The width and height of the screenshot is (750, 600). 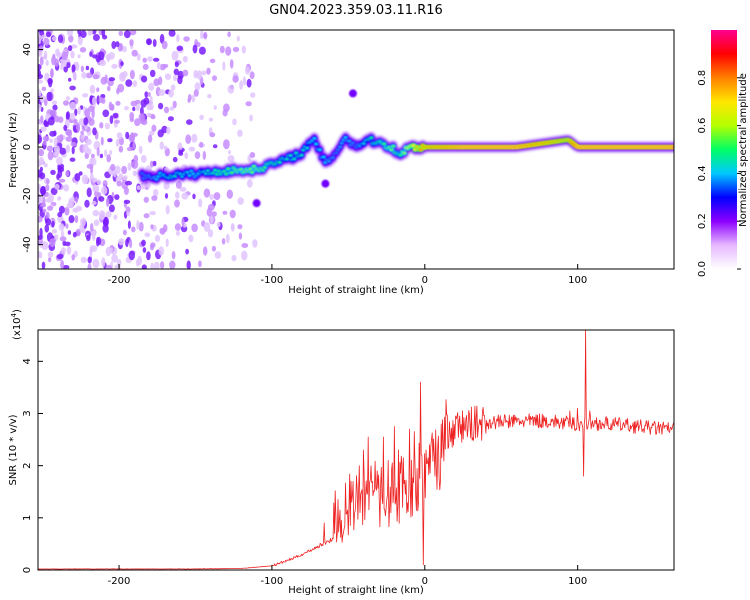 I want to click on colorbar-tick-label: 0.4, so click(x=702, y=173).